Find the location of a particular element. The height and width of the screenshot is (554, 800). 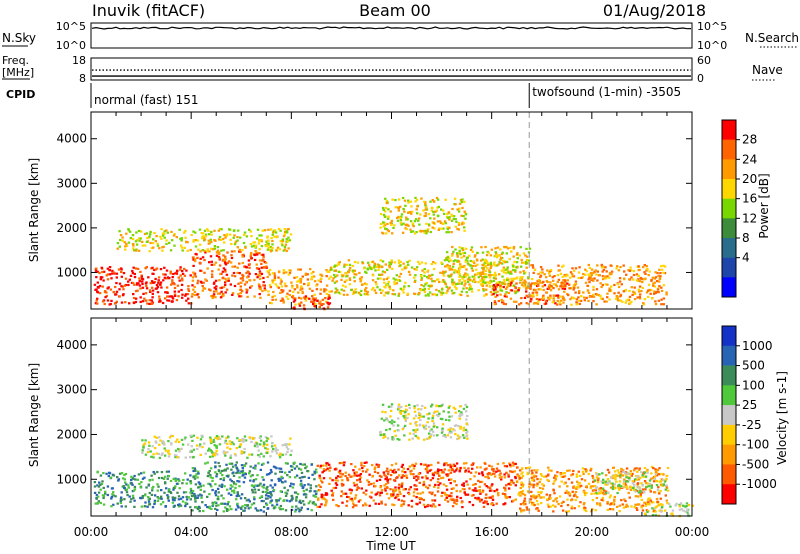

power-colorbar-swatch is located at coordinates (729, 287).